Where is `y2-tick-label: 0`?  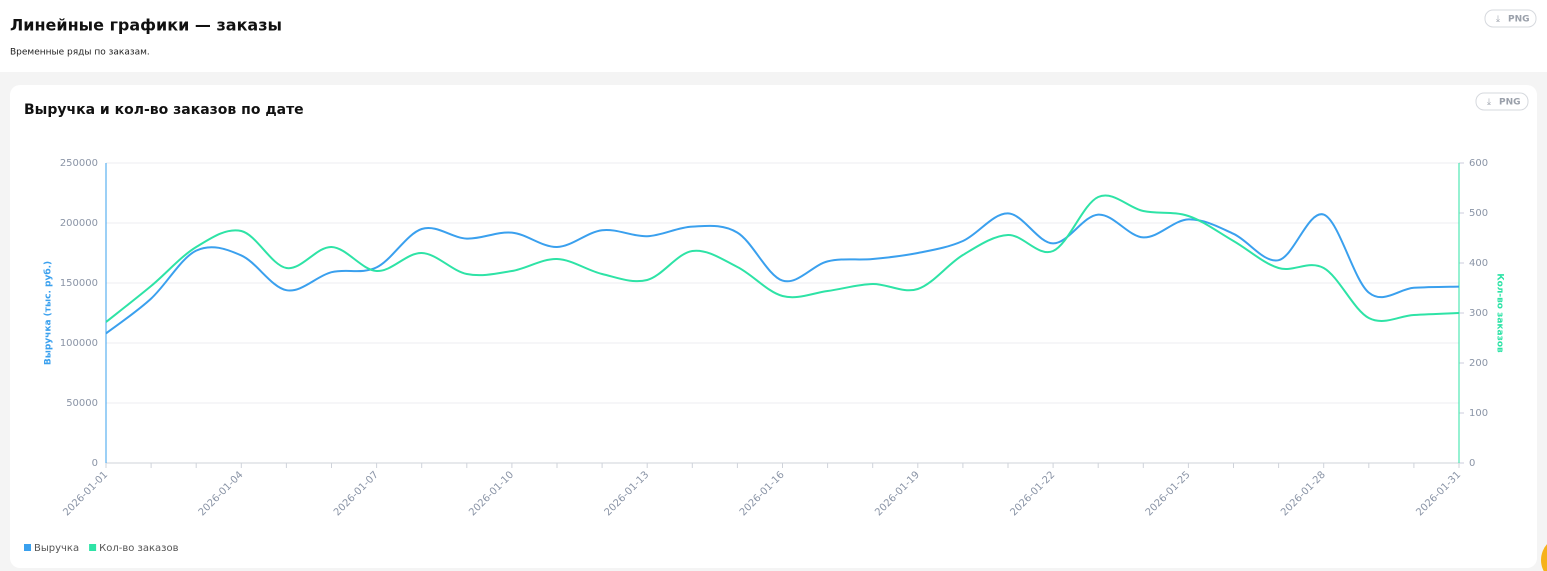
y2-tick-label: 0 is located at coordinates (1472, 463).